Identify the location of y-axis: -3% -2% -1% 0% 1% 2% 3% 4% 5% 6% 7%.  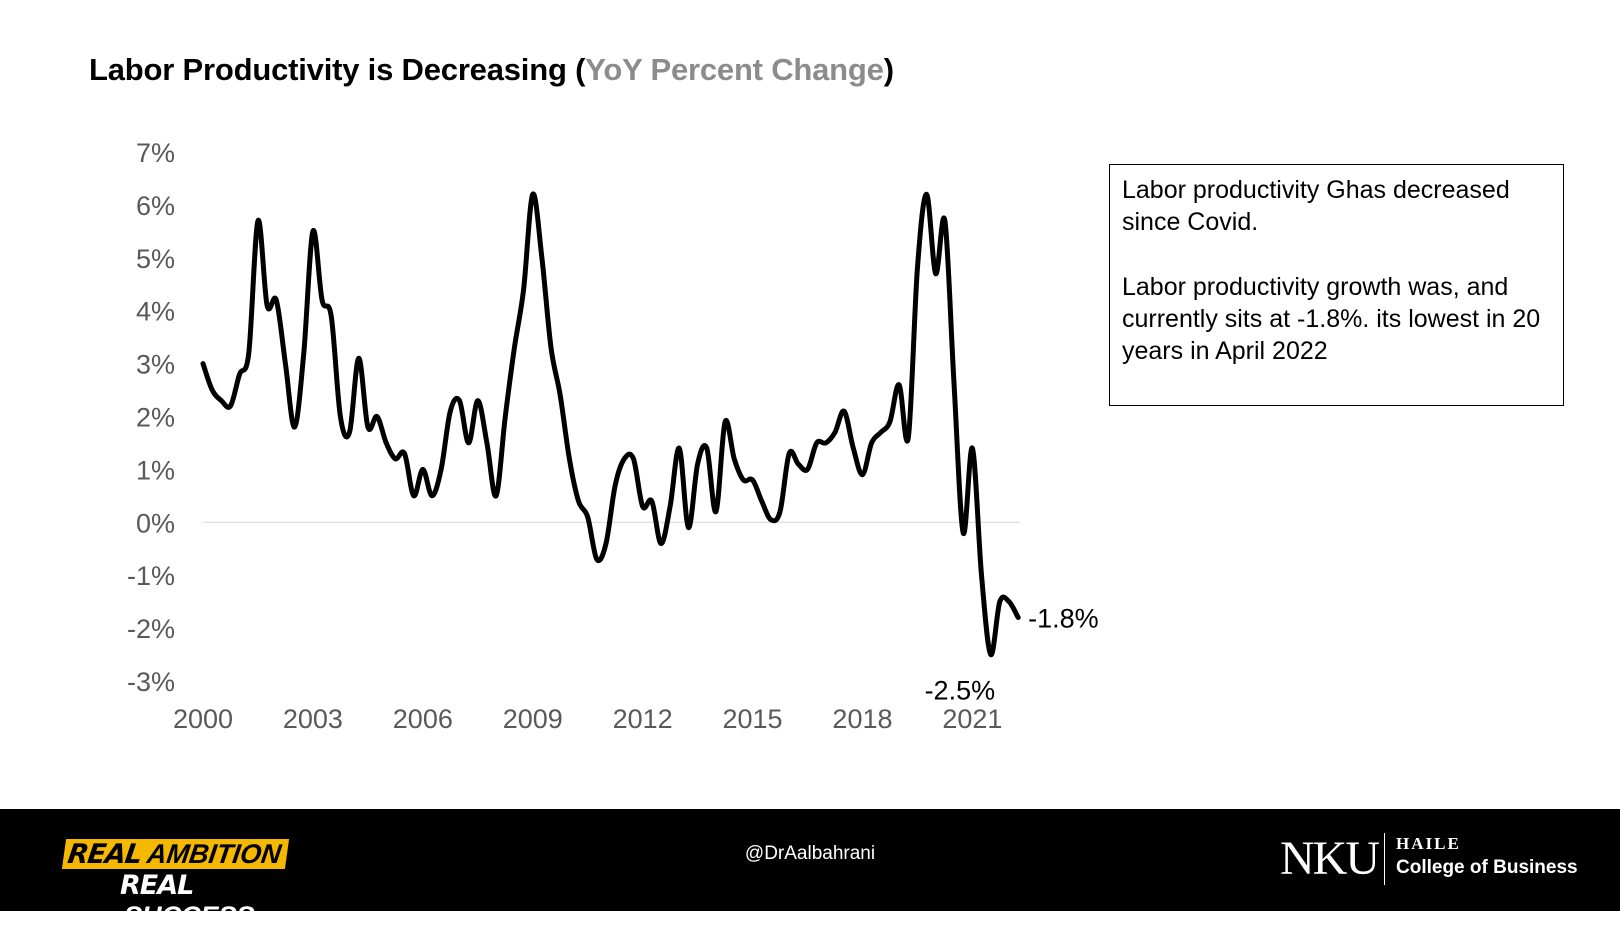
(151, 417).